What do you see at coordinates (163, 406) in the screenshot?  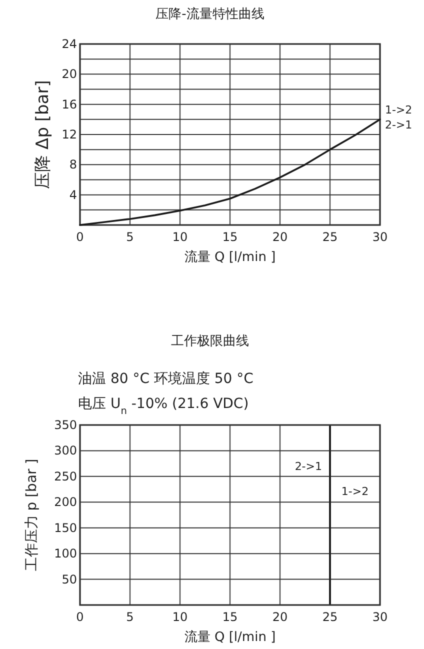 I see `text: 电压 U$_{n}$ -10% (21.6 VDC)` at bounding box center [163, 406].